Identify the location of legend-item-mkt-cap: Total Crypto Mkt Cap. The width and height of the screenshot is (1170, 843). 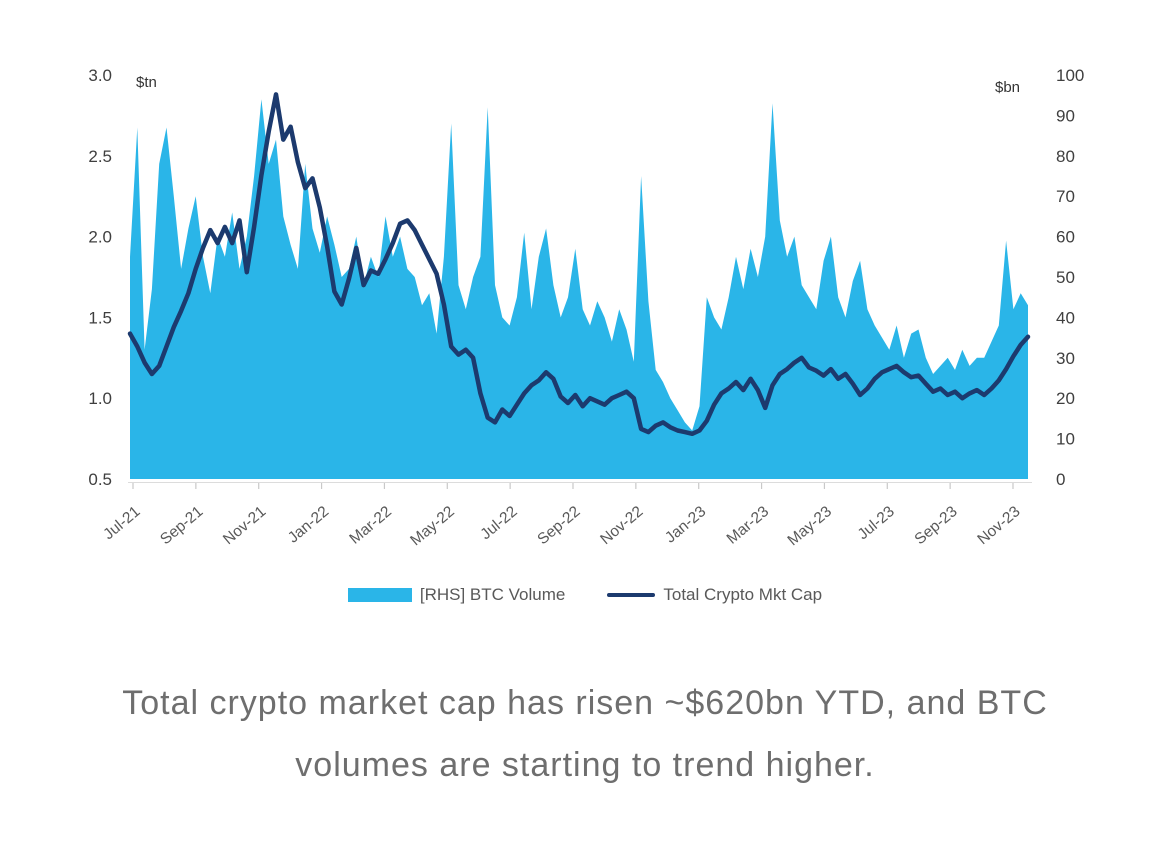
(714, 595).